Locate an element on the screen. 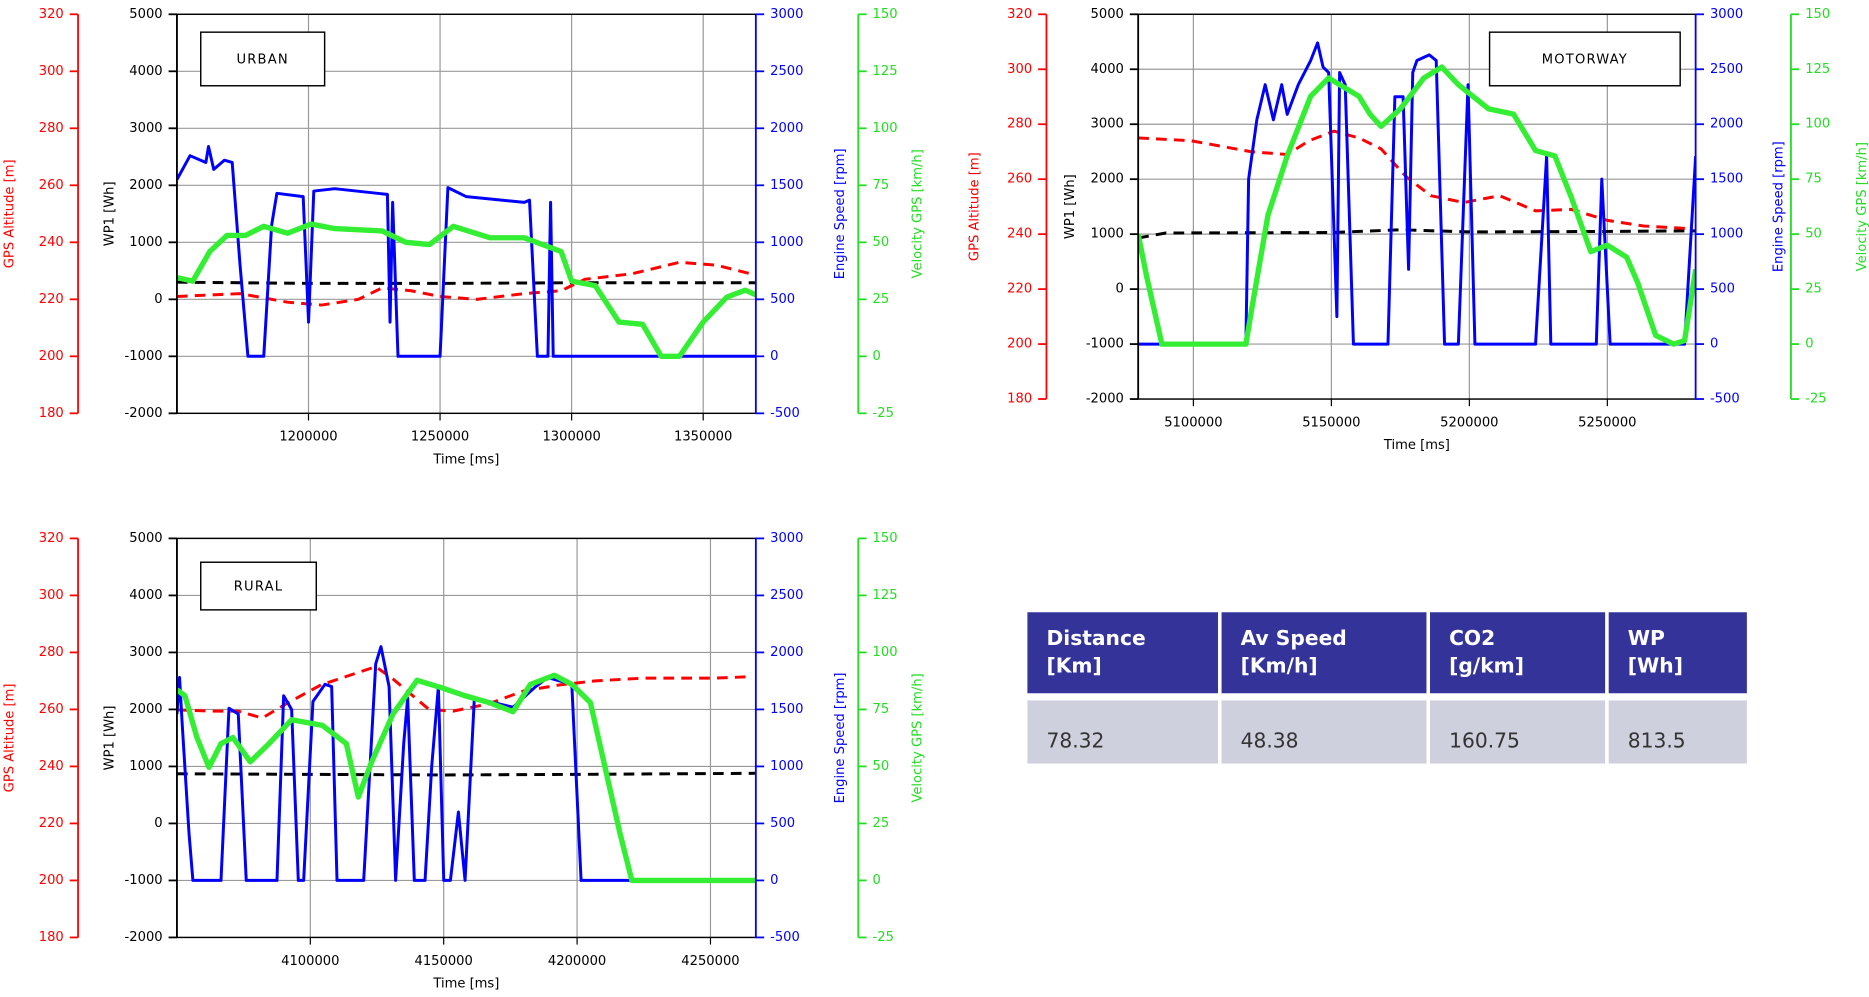  y-tick-label: 4000 is located at coordinates (145, 595).